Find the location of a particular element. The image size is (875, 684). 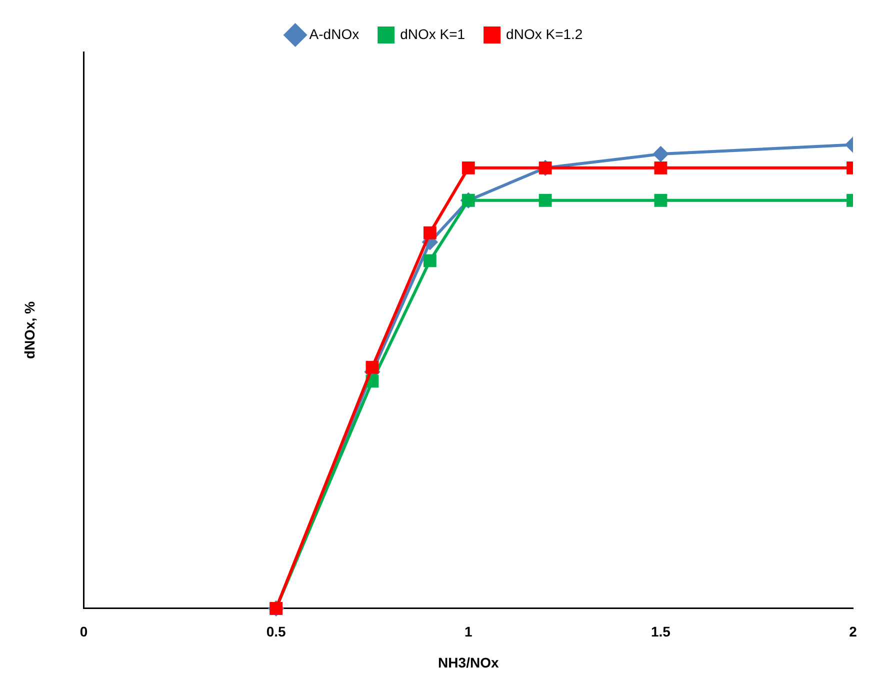

y-axis-title: dNOx, % is located at coordinates (29, 329).